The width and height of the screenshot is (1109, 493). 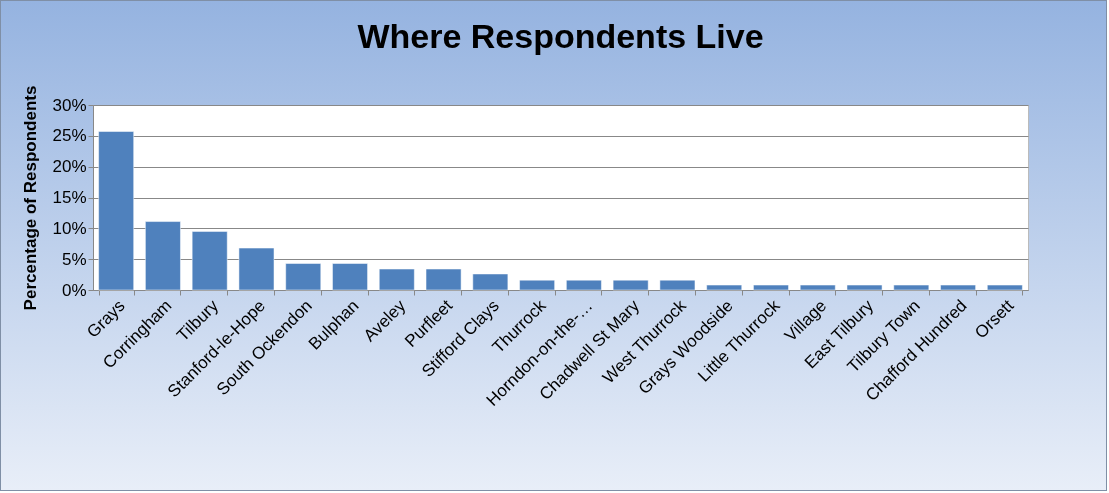 I want to click on y-tick-label: 30%, so click(x=69, y=105).